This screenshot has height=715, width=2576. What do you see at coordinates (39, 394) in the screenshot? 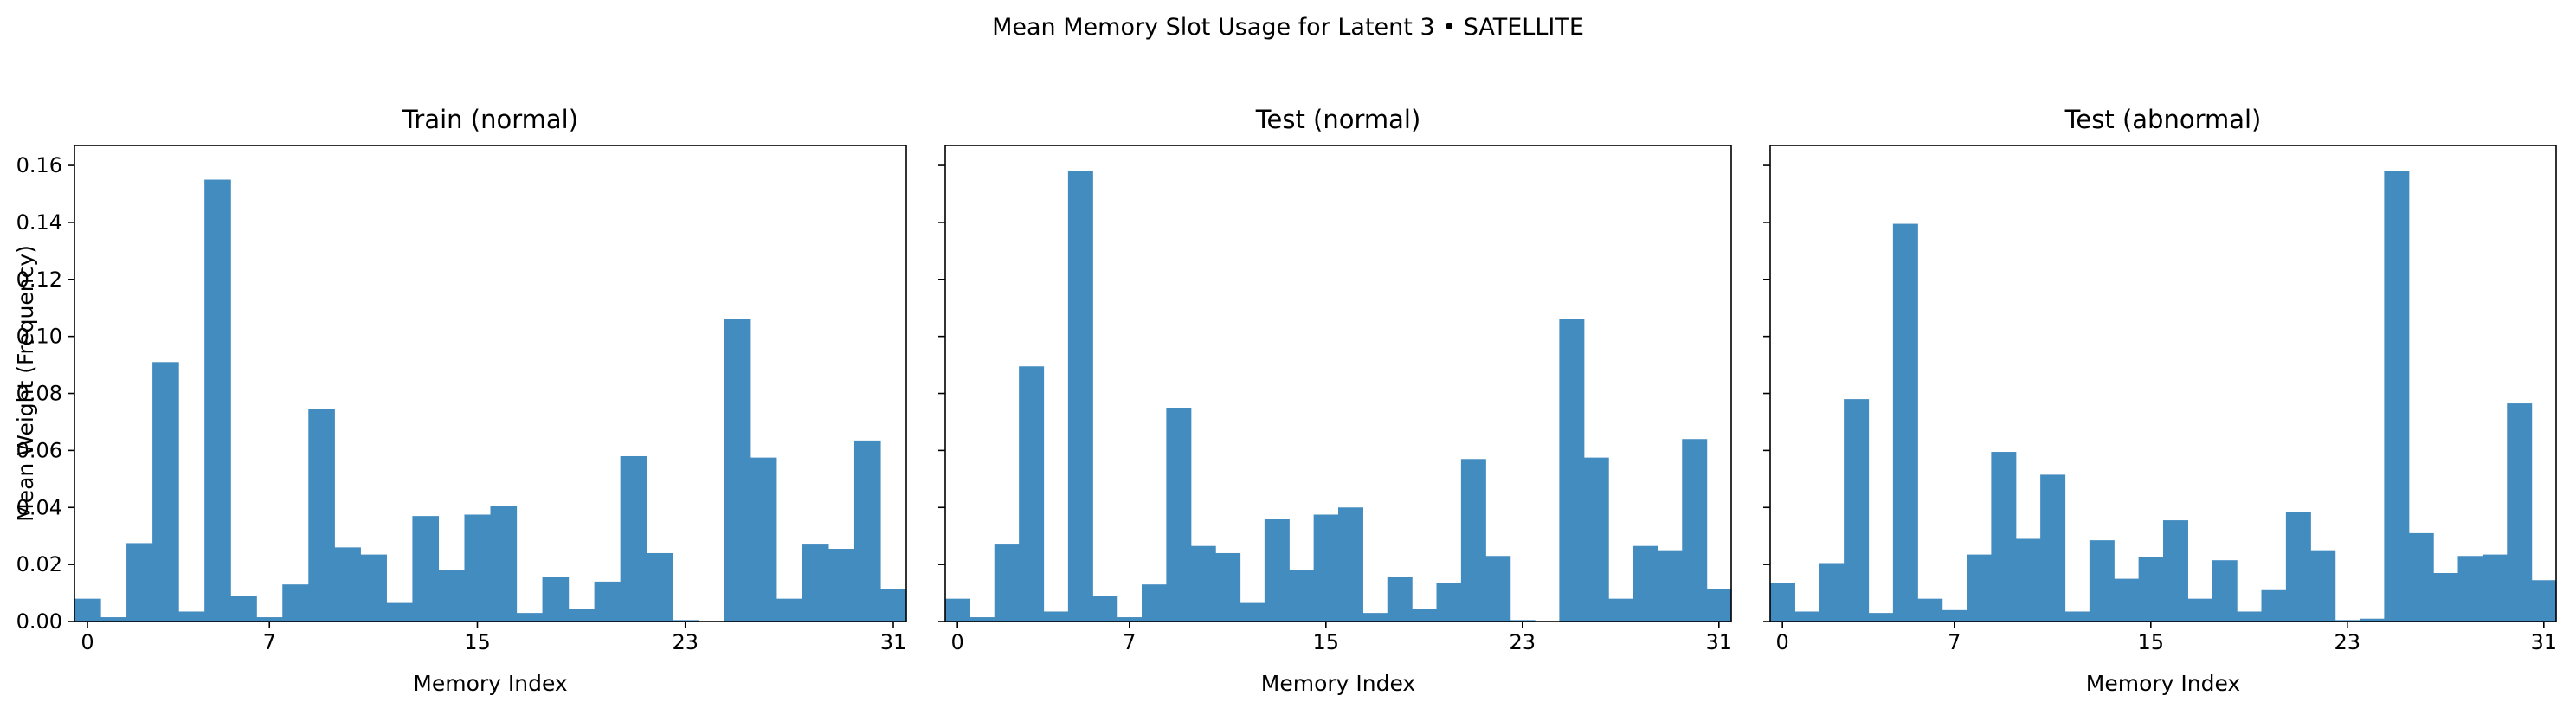
I see `y-tick-label: 0.08` at bounding box center [39, 394].